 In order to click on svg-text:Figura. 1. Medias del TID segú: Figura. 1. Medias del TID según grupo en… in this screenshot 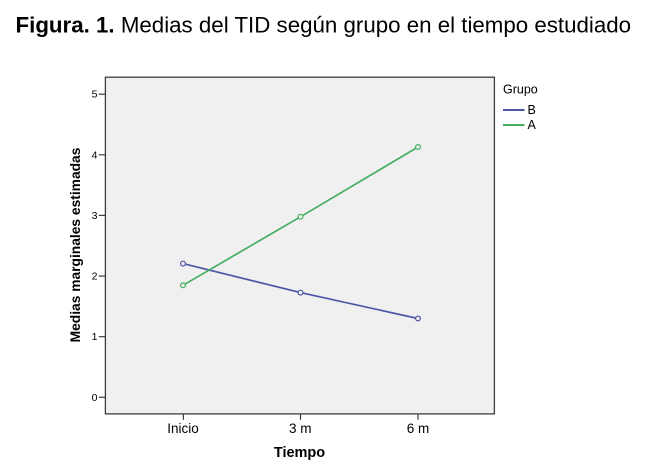, I will do `click(324, 25)`.